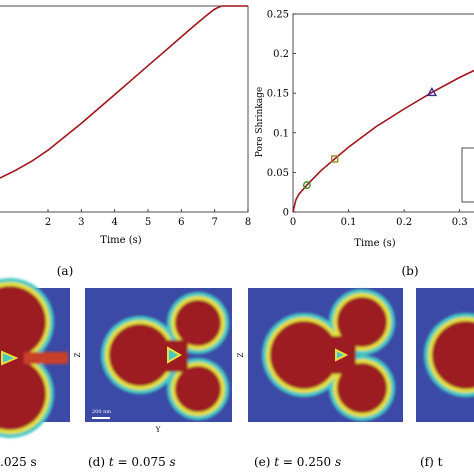 The image size is (474, 474). I want to click on panel-a-x-tick-label: 2, so click(48, 222).